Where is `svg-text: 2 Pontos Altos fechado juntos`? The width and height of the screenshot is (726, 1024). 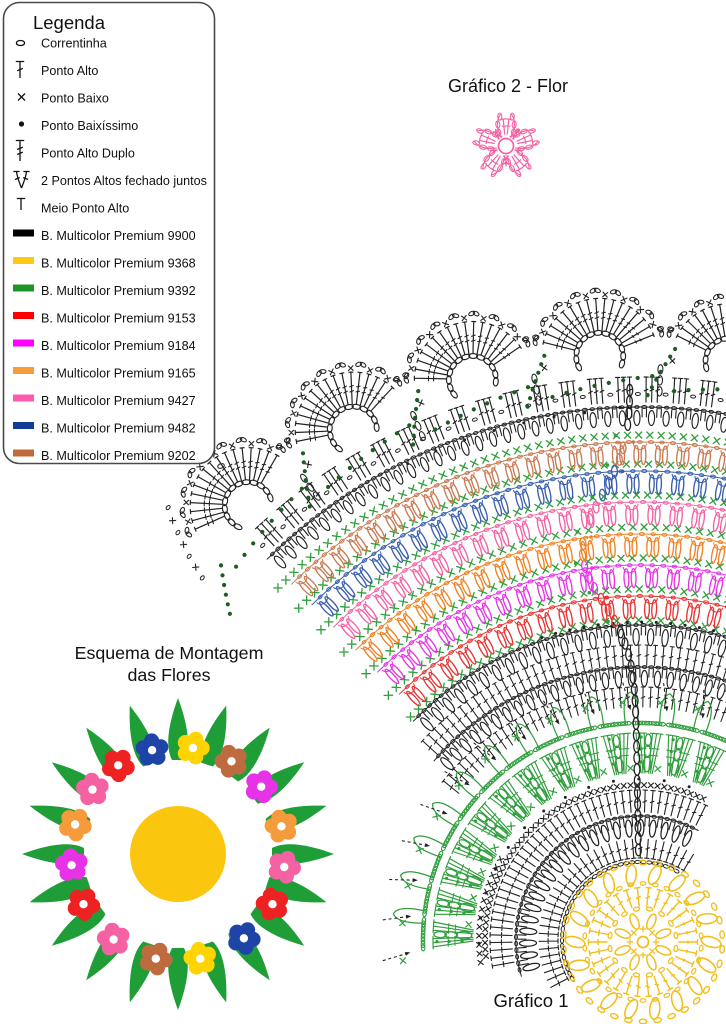 svg-text: 2 Pontos Altos fechado juntos is located at coordinates (124, 181).